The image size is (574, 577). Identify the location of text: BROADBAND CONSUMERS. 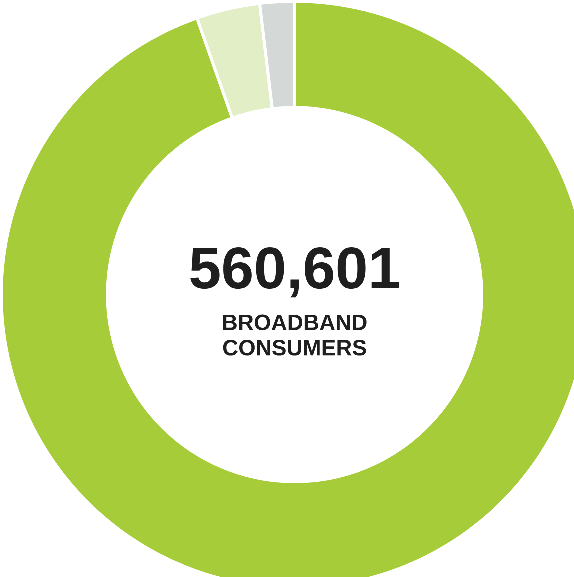
(295, 335).